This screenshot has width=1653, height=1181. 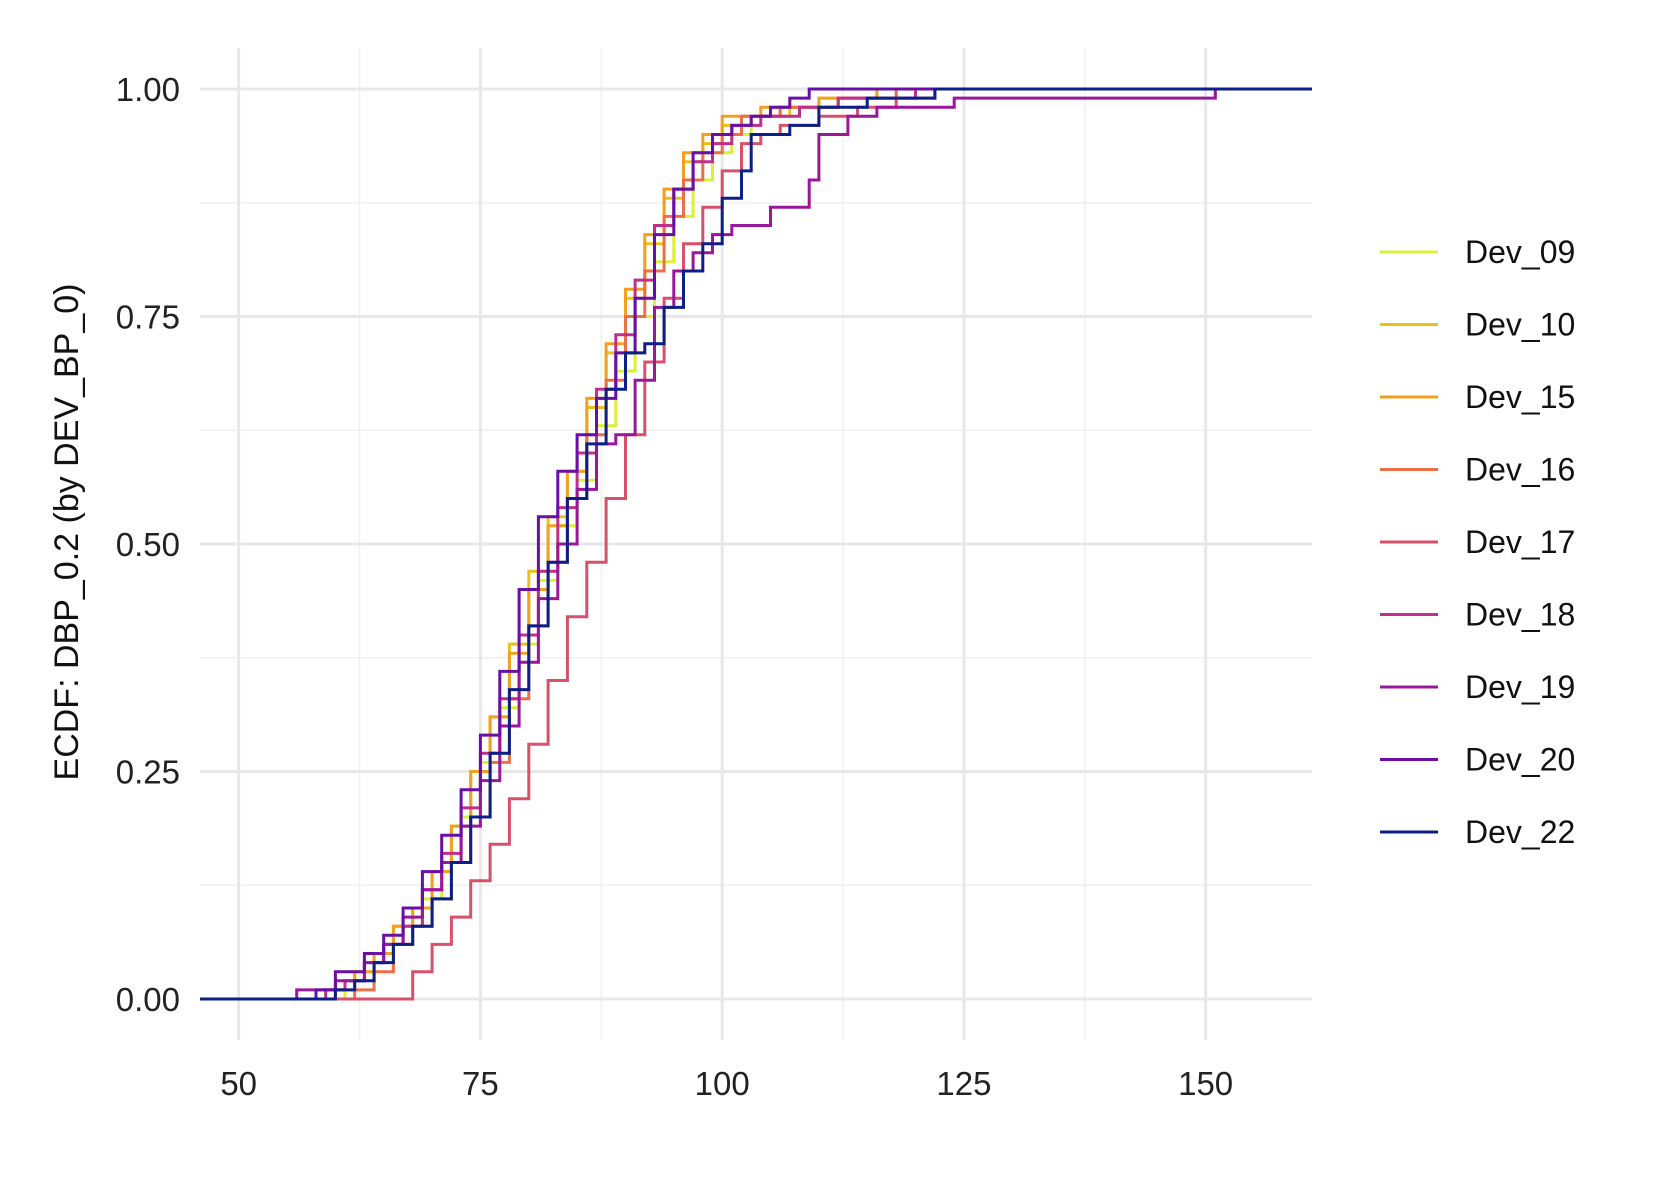 What do you see at coordinates (1520, 470) in the screenshot?
I see `legend-label-dev-16: Dev_16` at bounding box center [1520, 470].